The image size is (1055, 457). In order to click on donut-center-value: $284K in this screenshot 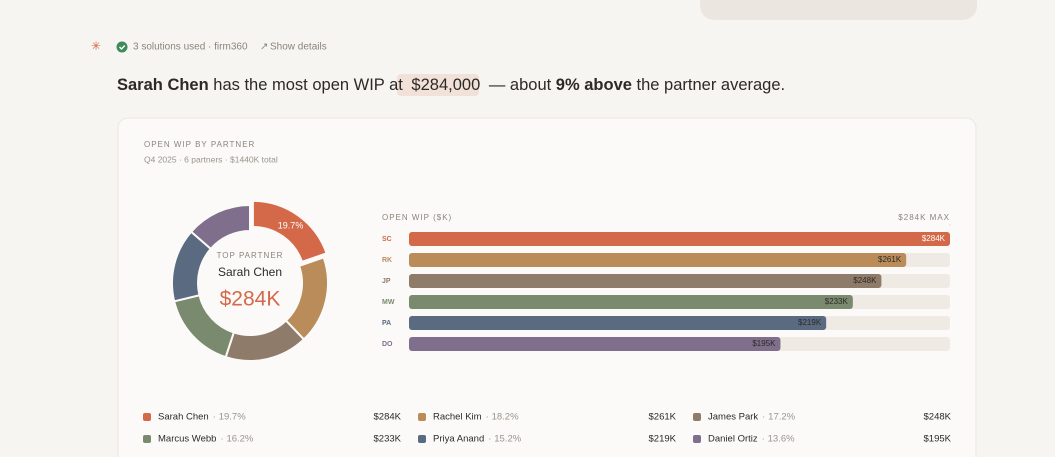, I will do `click(250, 299)`.